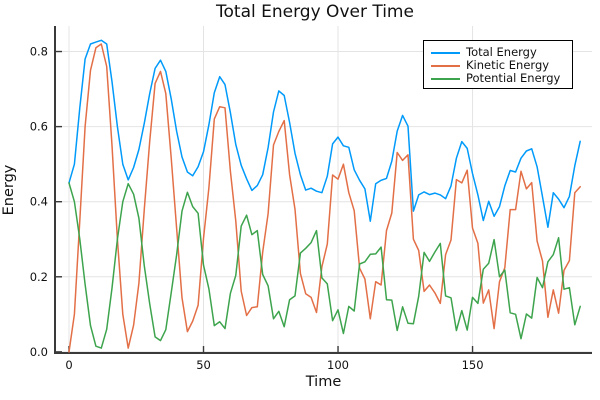  Describe the element at coordinates (39, 277) in the screenshot. I see `y-tick-label: 0.2` at that location.